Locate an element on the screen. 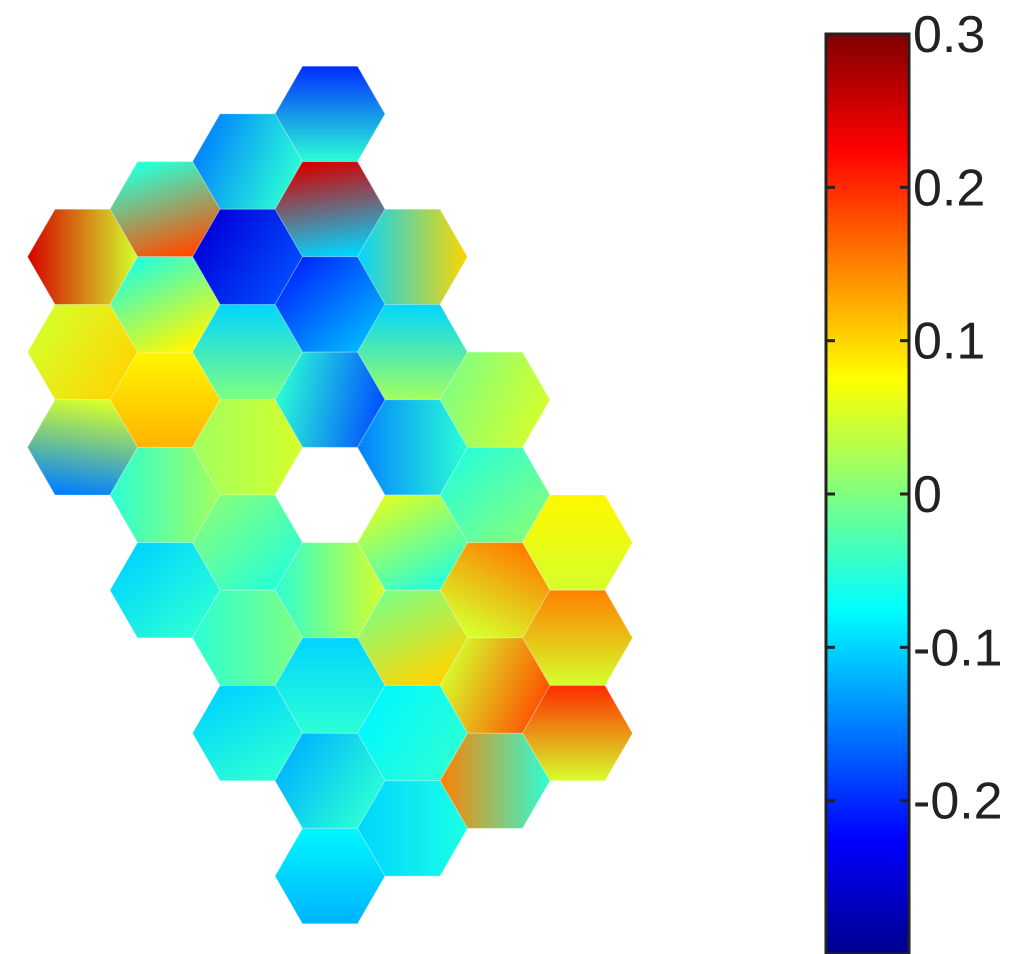 This screenshot has height=954, width=1032. mirror-segment is located at coordinates (330, 876).